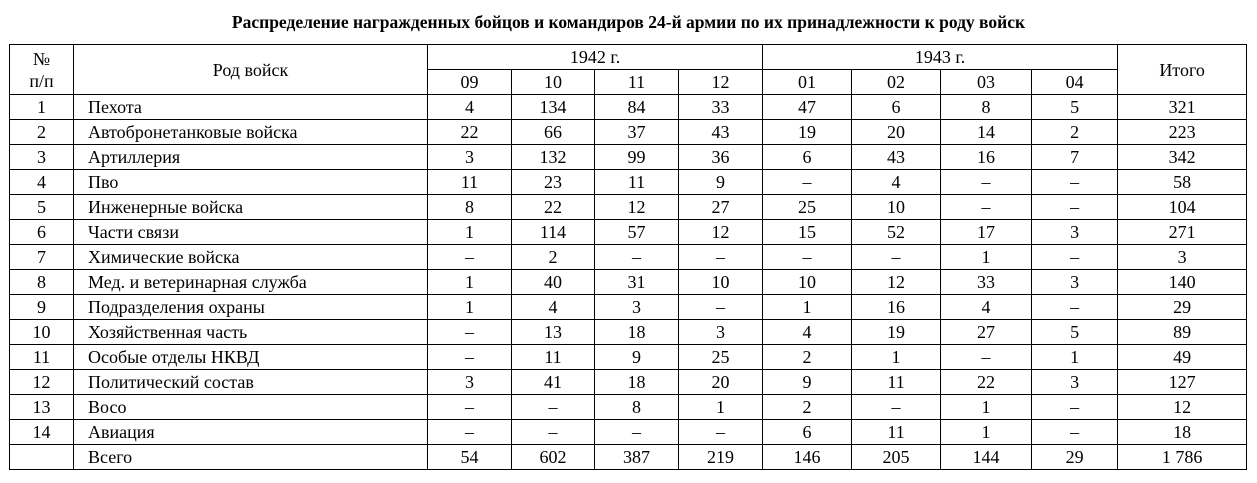  What do you see at coordinates (553, 232) in the screenshot?
I see `row-value: 114` at bounding box center [553, 232].